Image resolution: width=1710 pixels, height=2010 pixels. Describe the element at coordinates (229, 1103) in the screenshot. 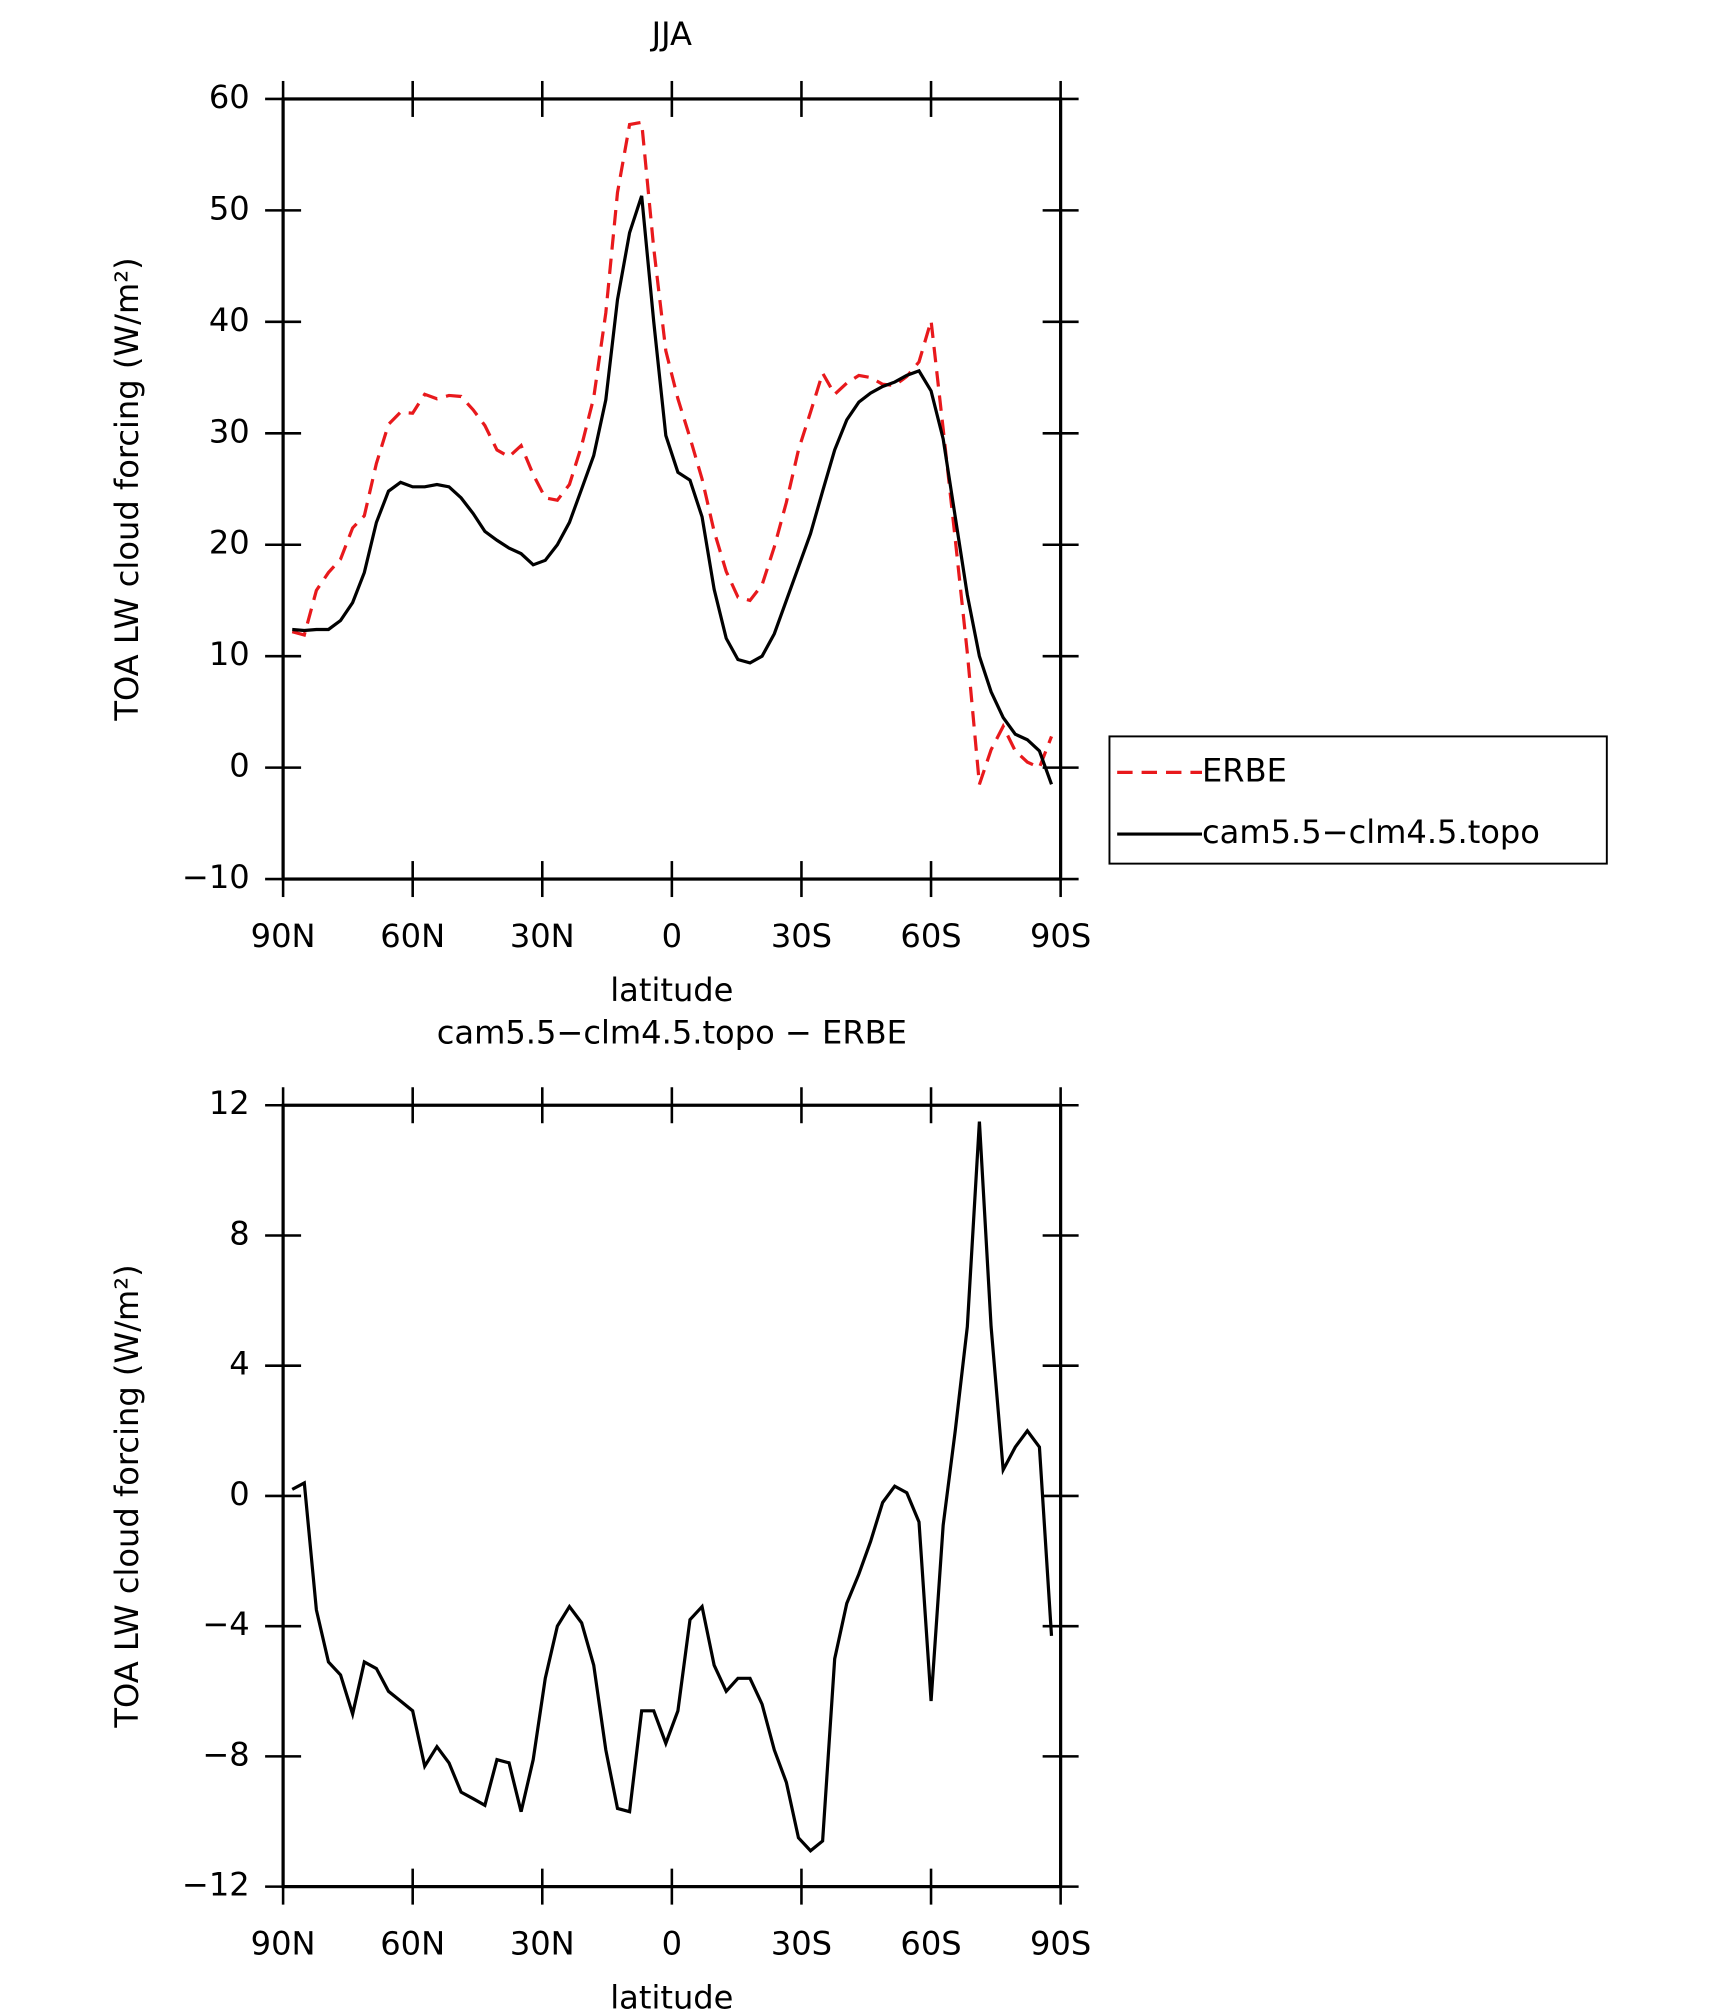

I see `y-tick-label: 12` at that location.